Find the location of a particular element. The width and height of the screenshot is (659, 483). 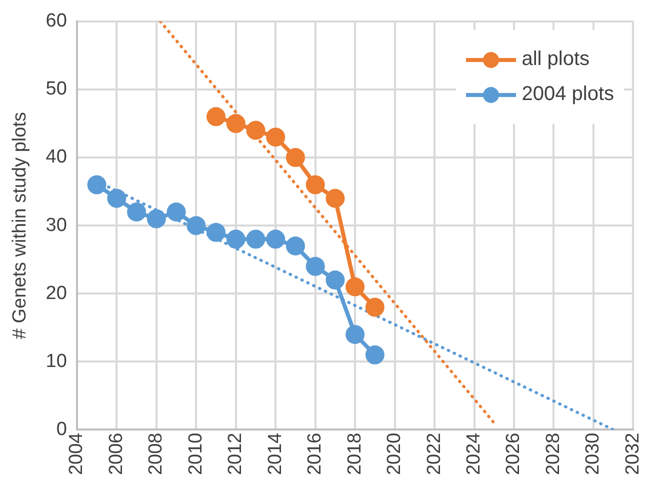

legend-label: all plots is located at coordinates (556, 59).